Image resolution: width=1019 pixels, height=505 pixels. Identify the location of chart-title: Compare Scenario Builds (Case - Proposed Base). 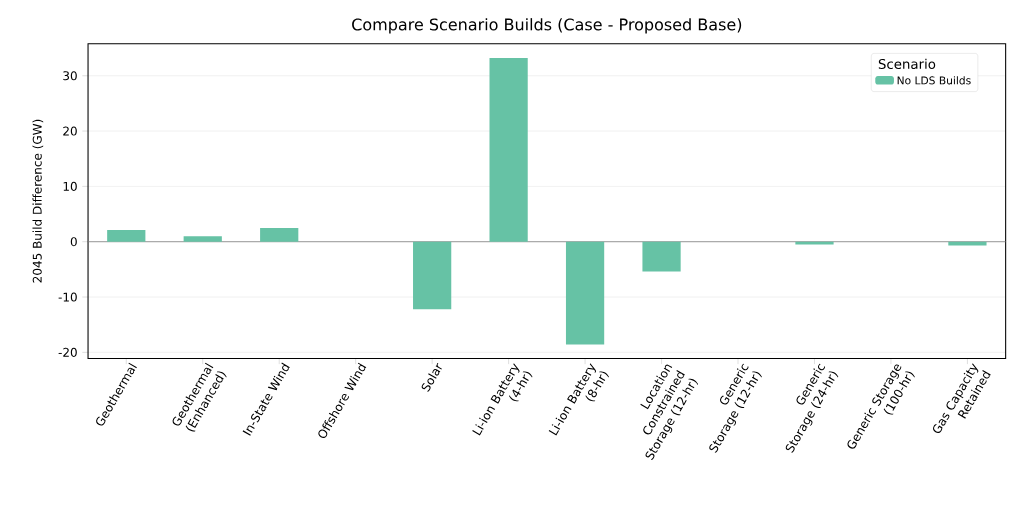
(547, 26).